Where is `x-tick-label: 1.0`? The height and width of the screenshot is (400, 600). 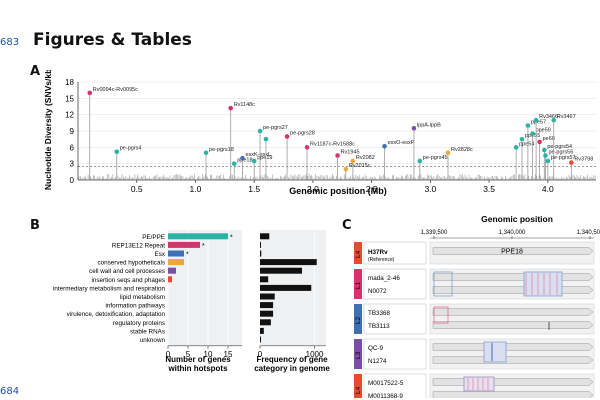
x-tick-label: 1.0 is located at coordinates (196, 189).